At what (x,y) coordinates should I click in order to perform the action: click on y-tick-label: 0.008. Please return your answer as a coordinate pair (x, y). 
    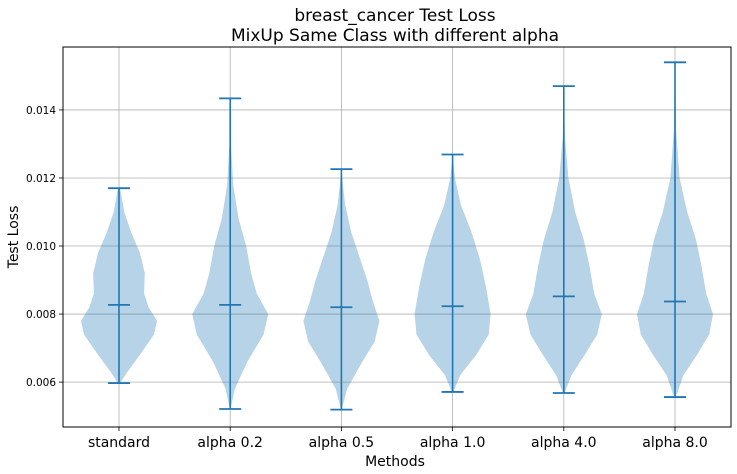
    Looking at the image, I should click on (41, 315).